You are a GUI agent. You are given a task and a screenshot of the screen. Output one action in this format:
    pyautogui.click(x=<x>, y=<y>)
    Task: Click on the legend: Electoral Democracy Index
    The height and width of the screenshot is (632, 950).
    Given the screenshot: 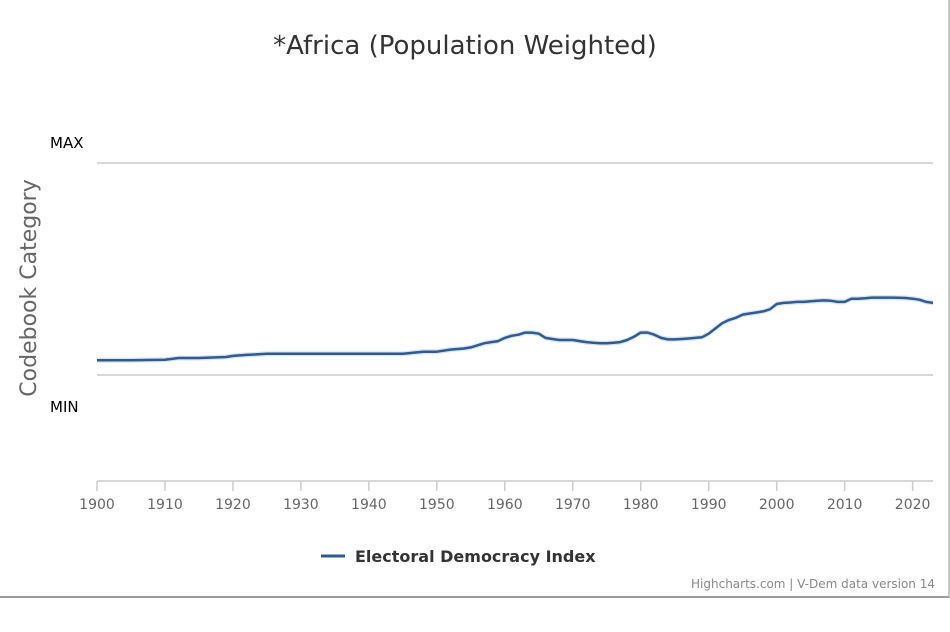 What is the action you would take?
    pyautogui.click(x=458, y=556)
    